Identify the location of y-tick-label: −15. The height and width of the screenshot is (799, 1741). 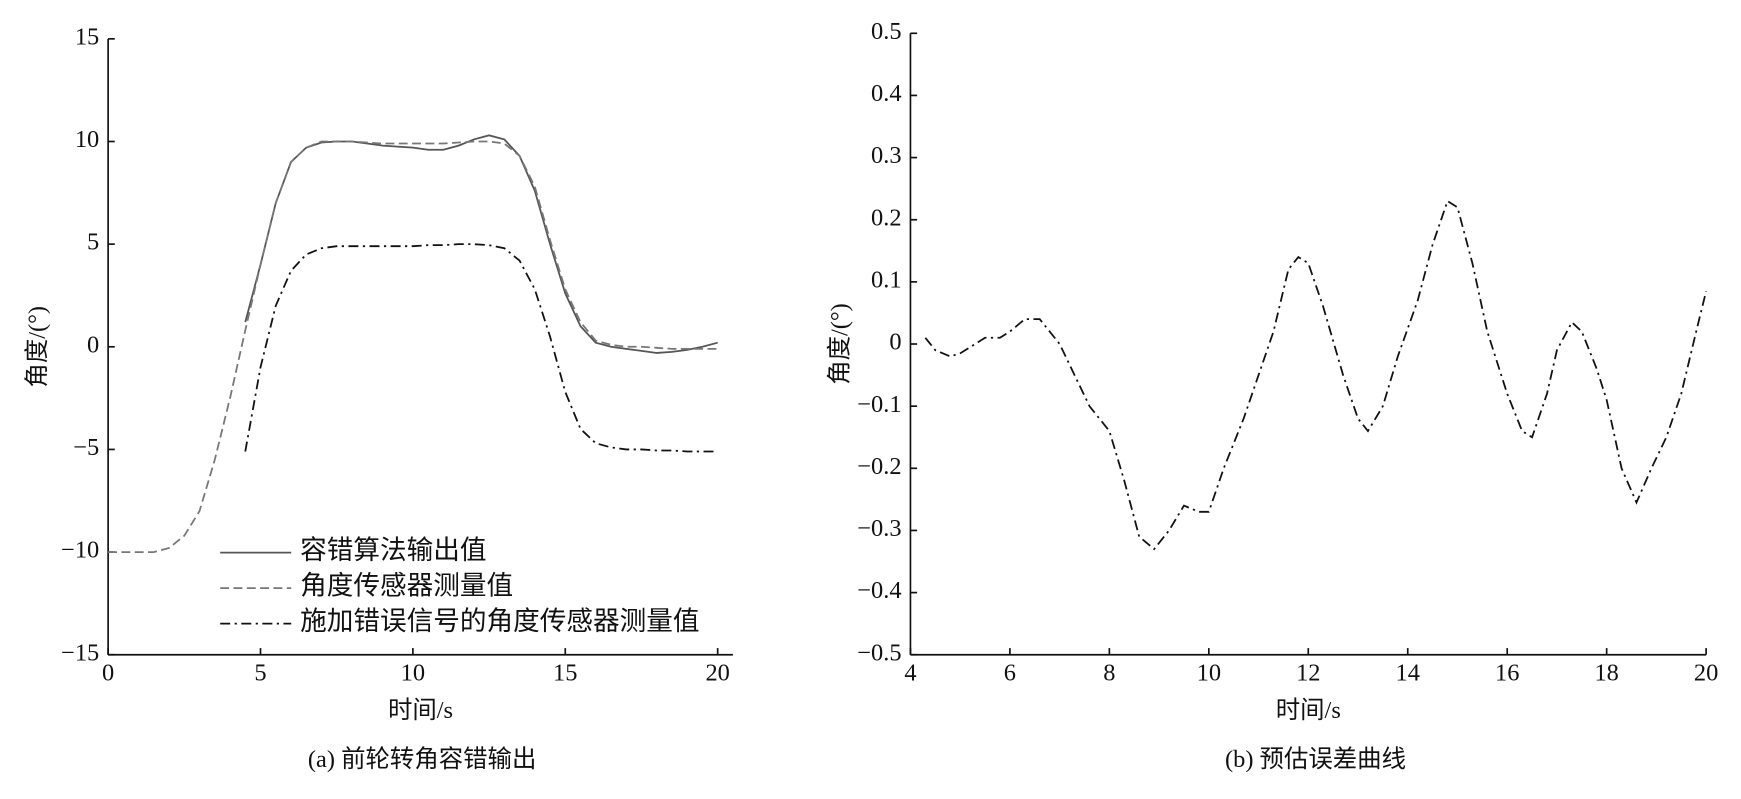
(80, 652).